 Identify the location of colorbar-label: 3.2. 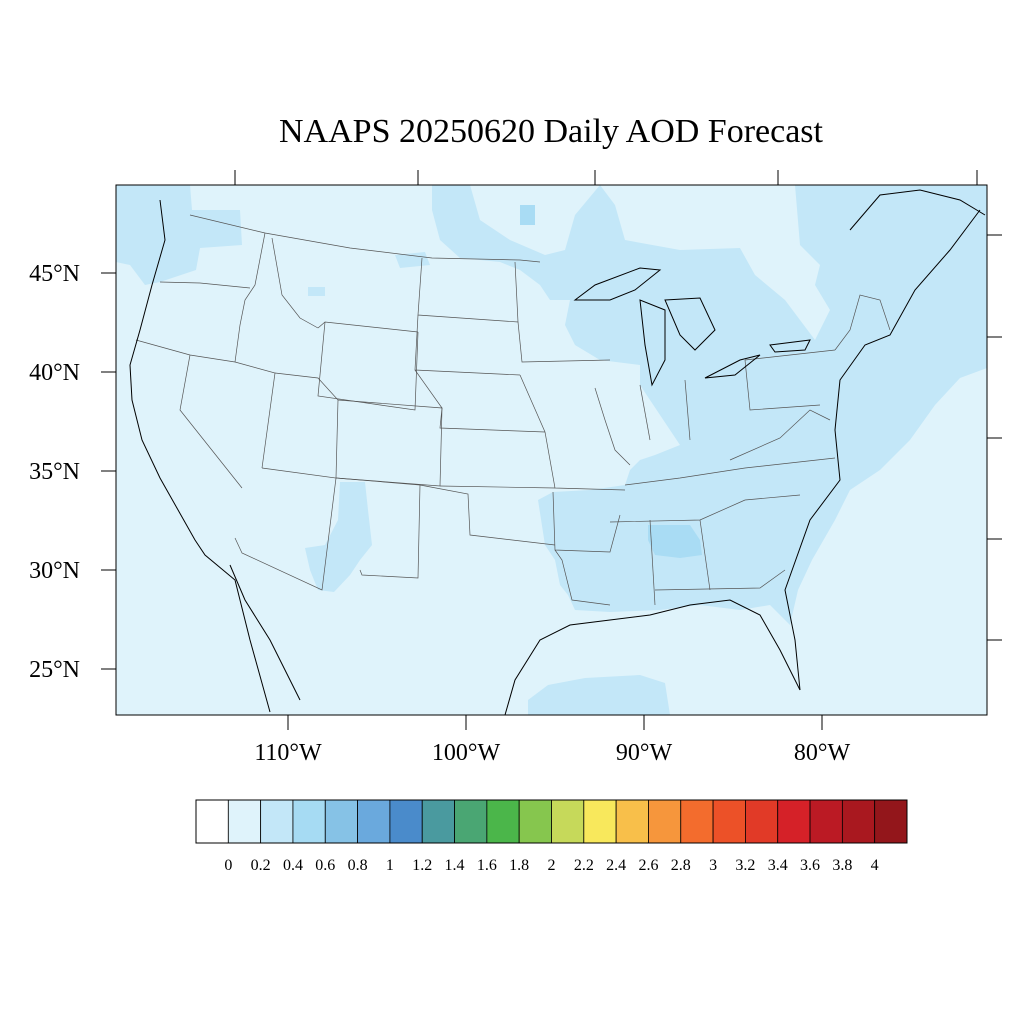
(745, 865).